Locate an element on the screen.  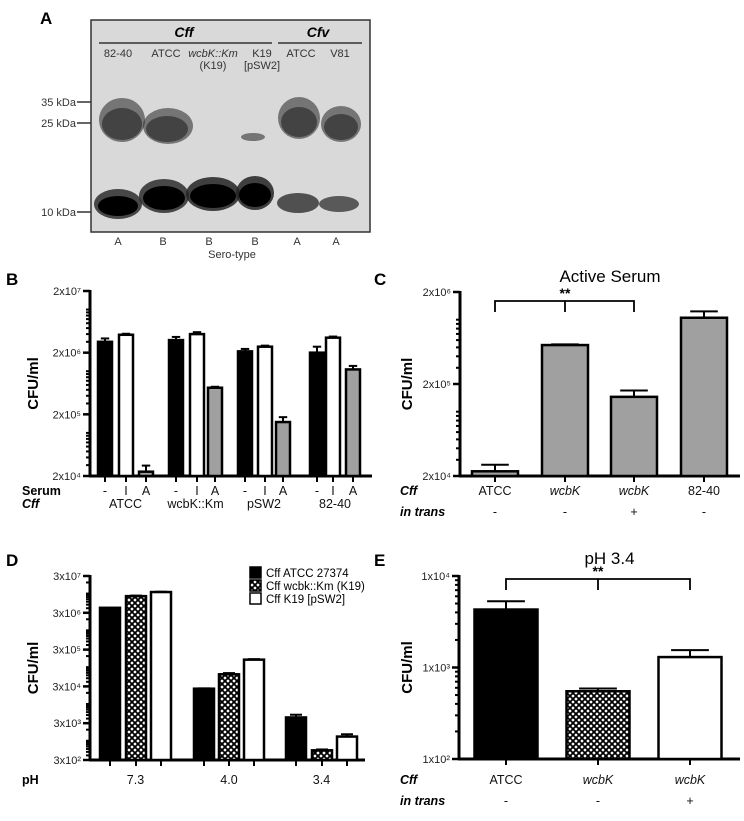
y-tick-label: 3x10⁵ is located at coordinates (67, 651).